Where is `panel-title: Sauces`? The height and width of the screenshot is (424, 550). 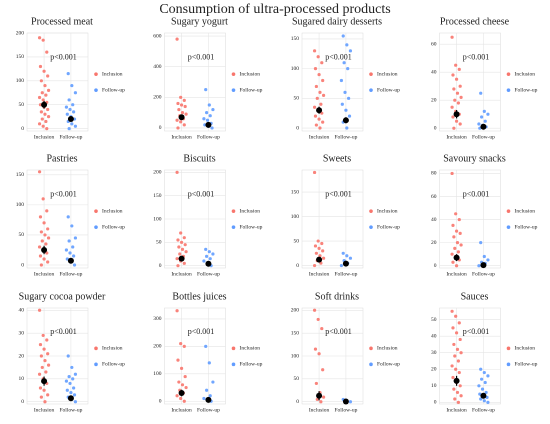 panel-title: Sauces is located at coordinates (475, 296).